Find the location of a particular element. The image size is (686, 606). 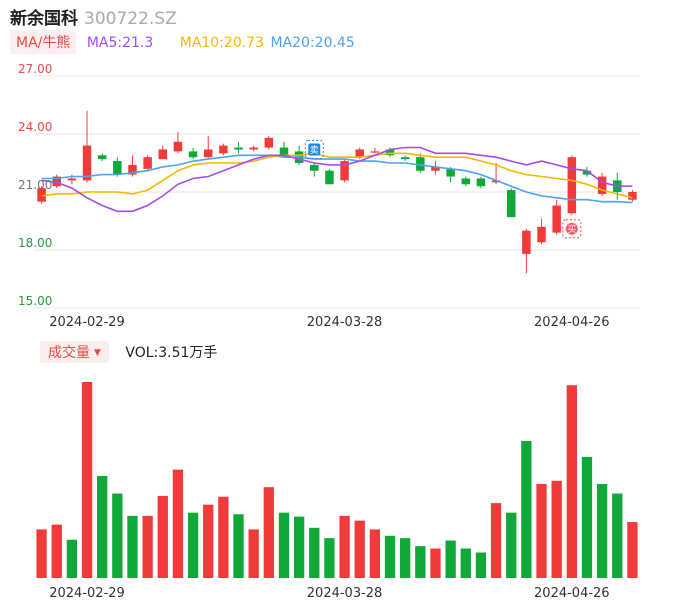

buy-marker-icon: 买 is located at coordinates (572, 229).